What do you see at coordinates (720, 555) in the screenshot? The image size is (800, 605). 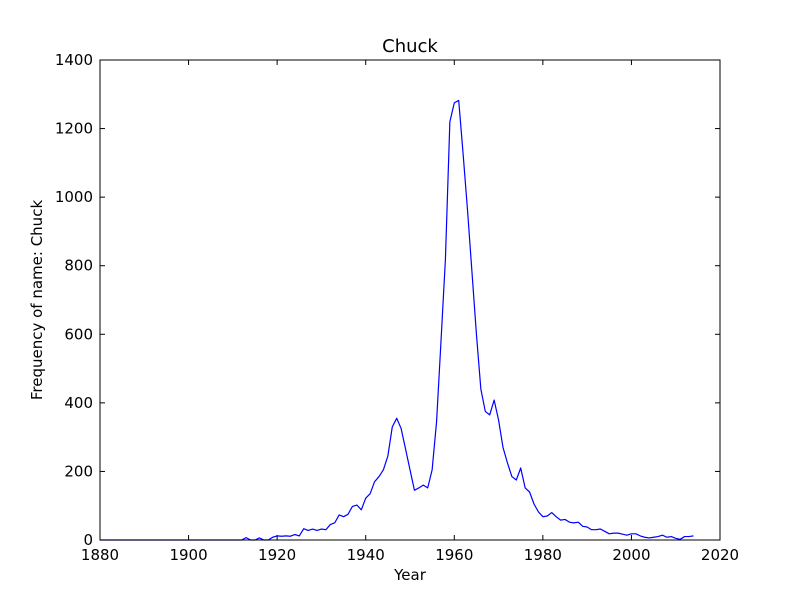 I see `x-tick-label: 2020` at bounding box center [720, 555].